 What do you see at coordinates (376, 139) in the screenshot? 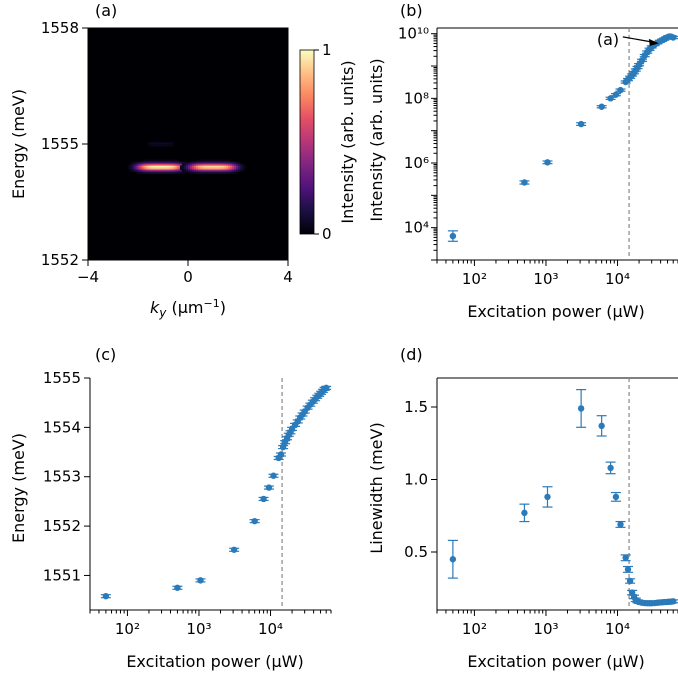
I see `panel-b-ylabel: Intensity (arb. units)` at bounding box center [376, 139].